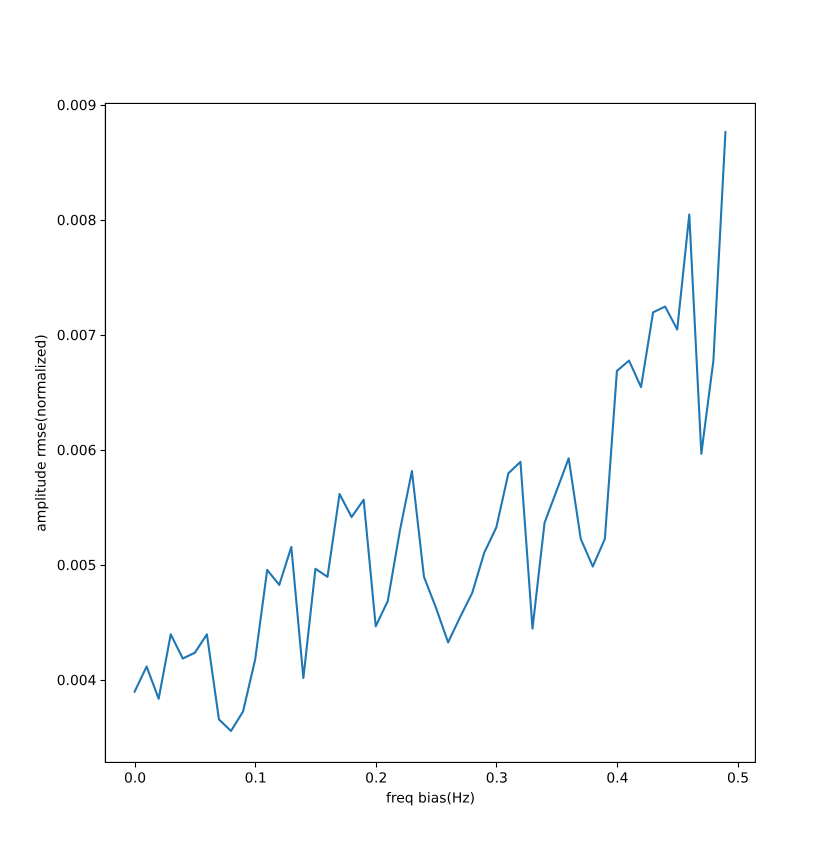 The width and height of the screenshot is (839, 856). Describe the element at coordinates (76, 566) in the screenshot. I see `y-tick-label: 0.005` at that location.